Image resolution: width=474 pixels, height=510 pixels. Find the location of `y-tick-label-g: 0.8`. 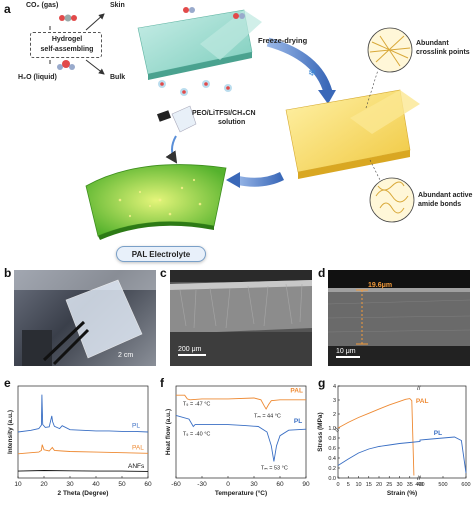

y-tick-label-g: 0.8 is located at coordinates (332, 439).